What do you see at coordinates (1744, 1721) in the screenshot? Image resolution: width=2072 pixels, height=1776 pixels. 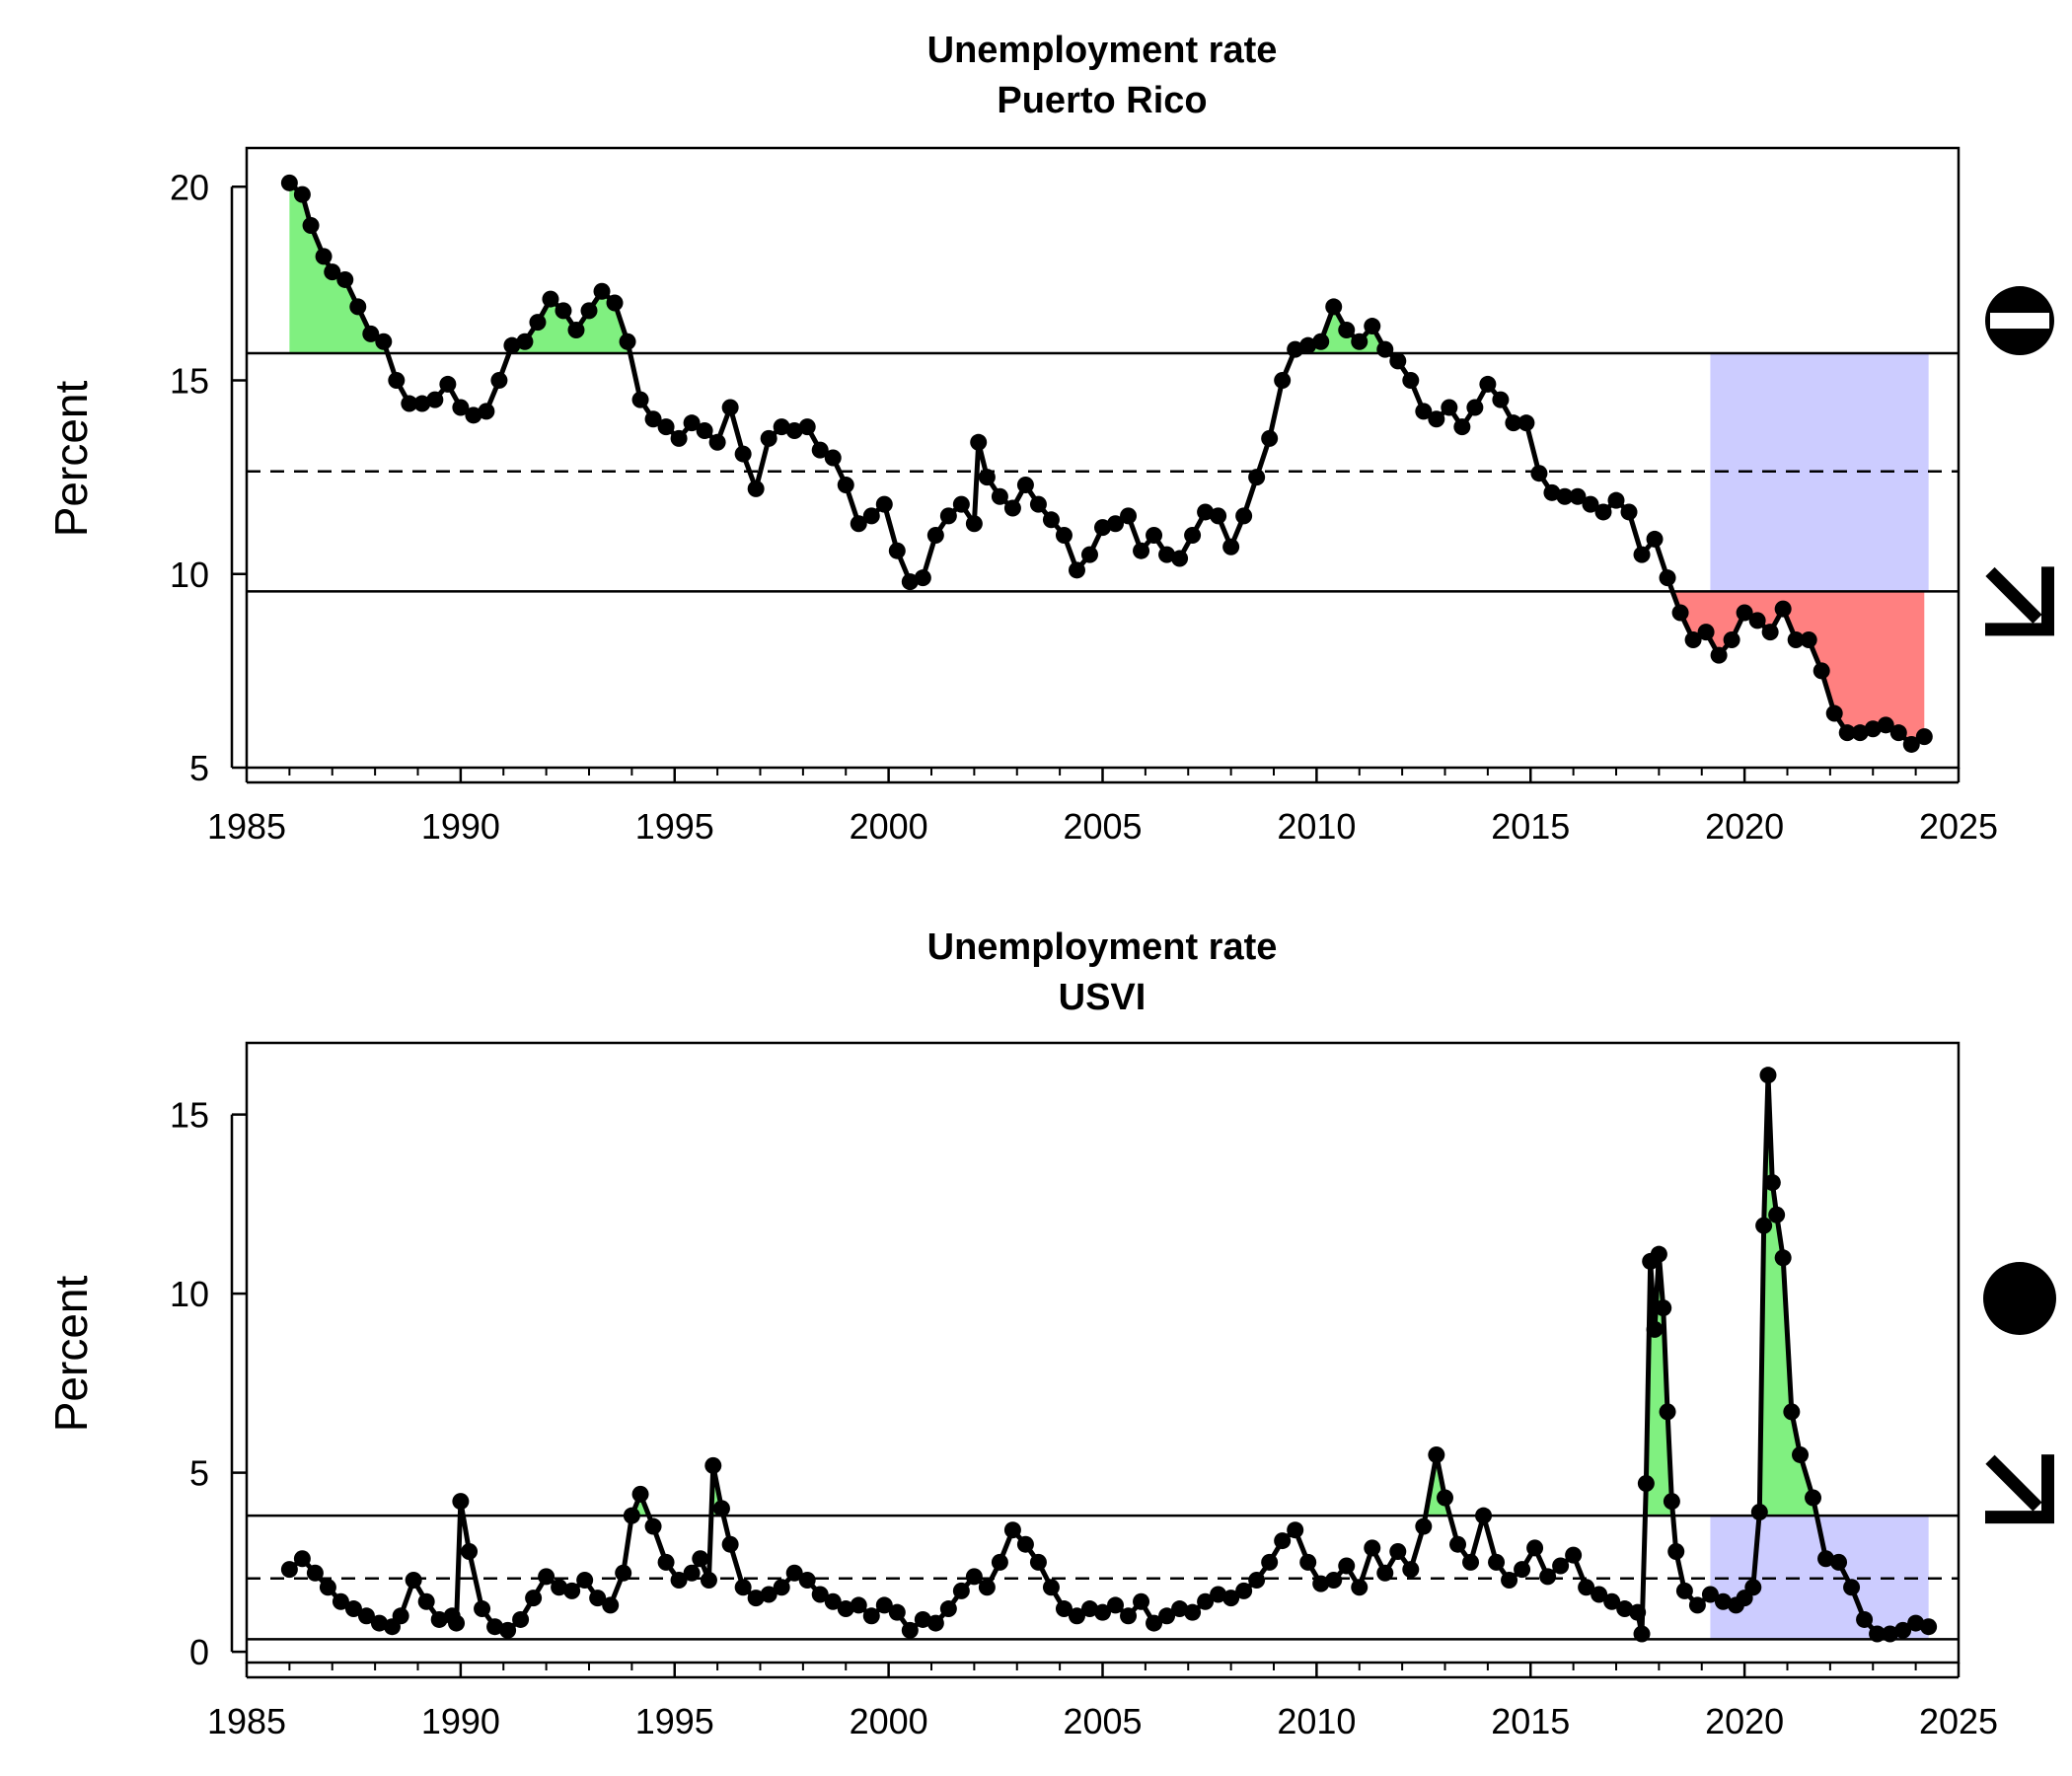 I see `x-tick-label: 2020` at bounding box center [1744, 1721].